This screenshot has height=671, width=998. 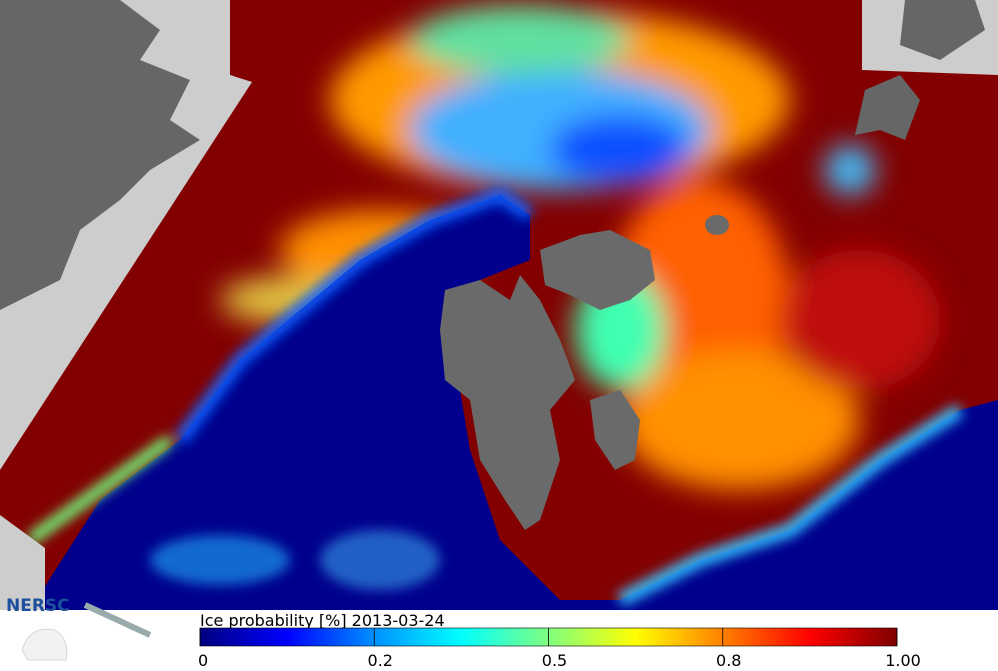 I want to click on colorbar-tick-label: 1.00, so click(x=903, y=660).